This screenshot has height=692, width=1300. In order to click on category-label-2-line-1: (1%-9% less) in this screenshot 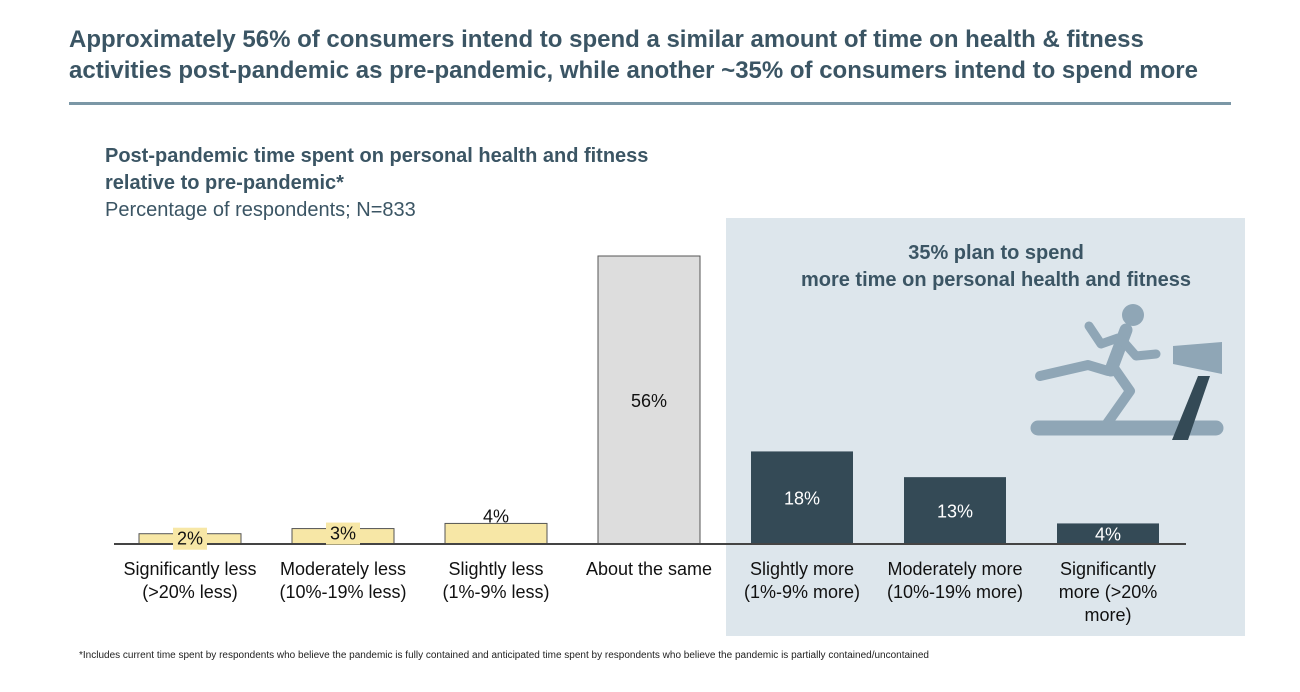, I will do `click(495, 592)`.